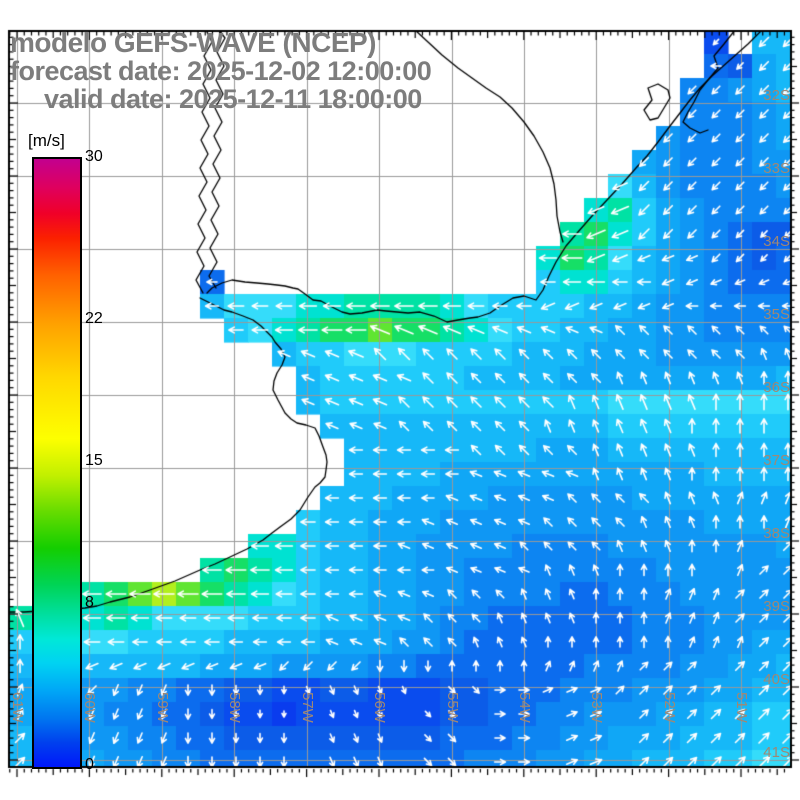 The width and height of the screenshot is (800, 800). What do you see at coordinates (57, 463) in the screenshot?
I see `colorbar-gradient` at bounding box center [57, 463].